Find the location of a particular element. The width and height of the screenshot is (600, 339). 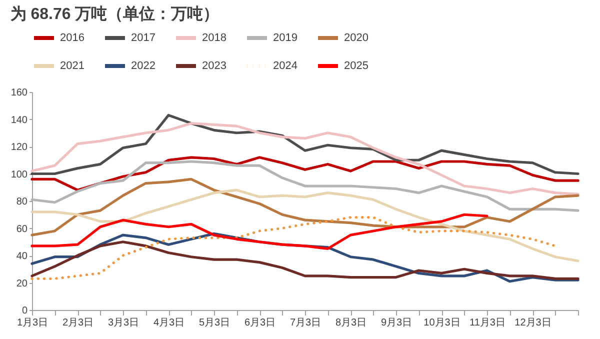

y-tick-label: 60 is located at coordinates (22, 229).